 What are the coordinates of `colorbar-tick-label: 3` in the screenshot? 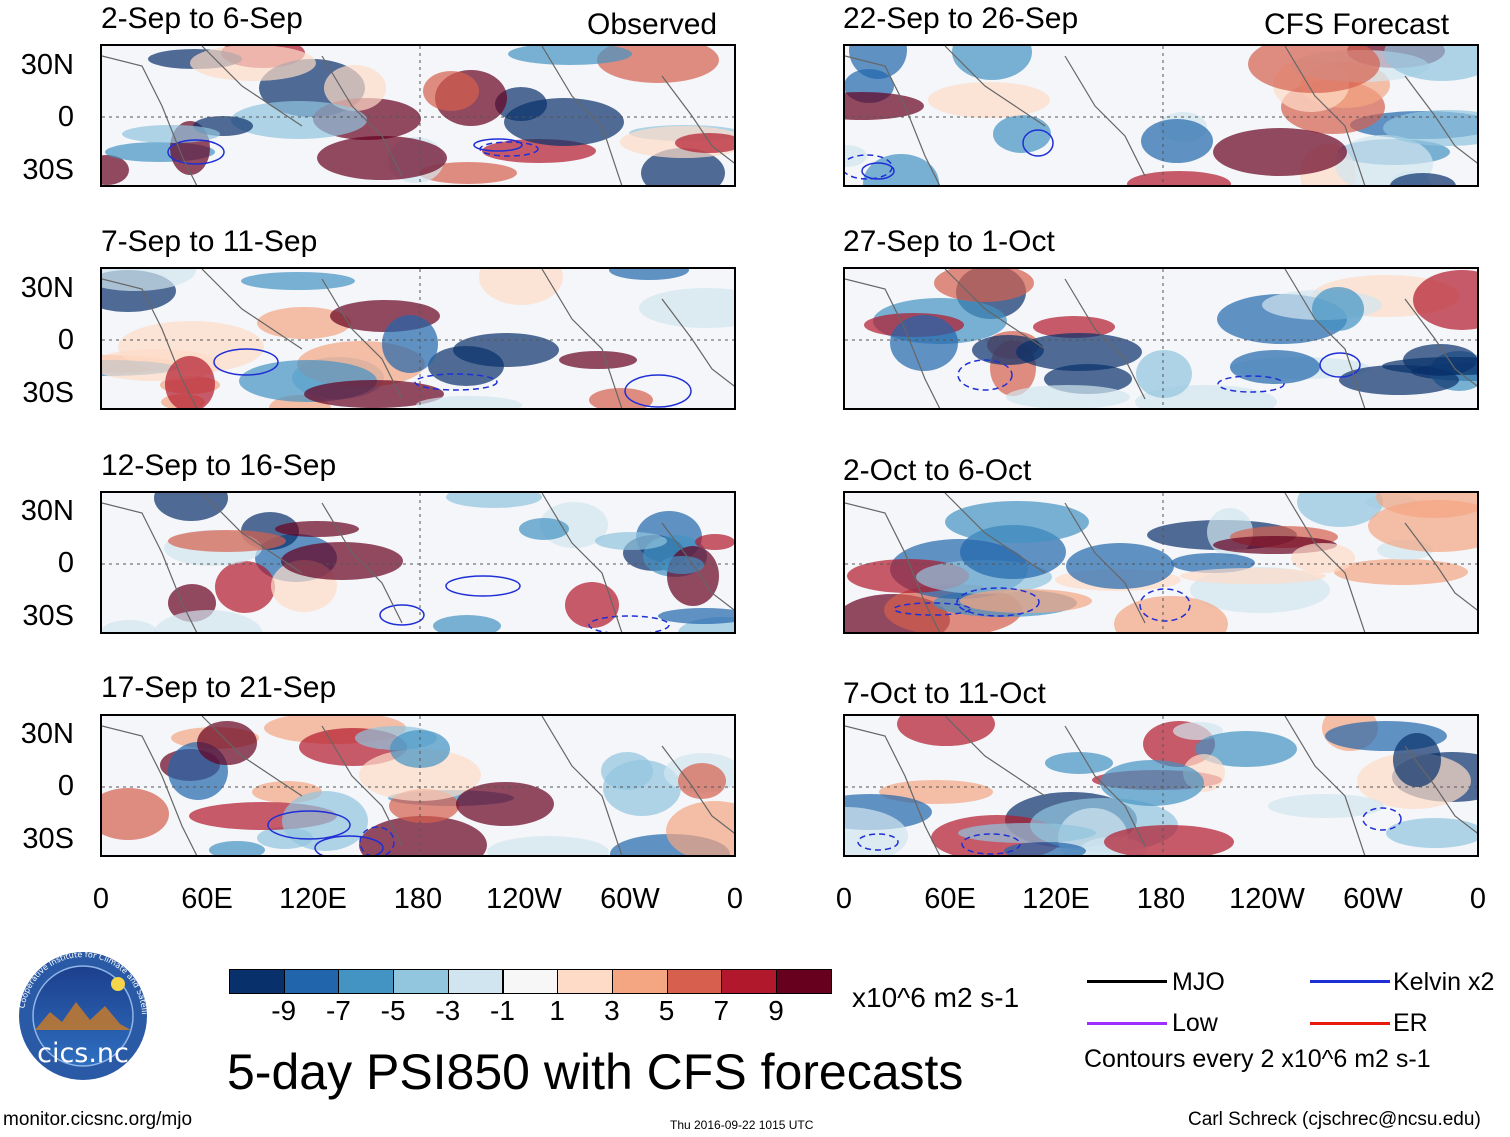 It's located at (612, 1010).